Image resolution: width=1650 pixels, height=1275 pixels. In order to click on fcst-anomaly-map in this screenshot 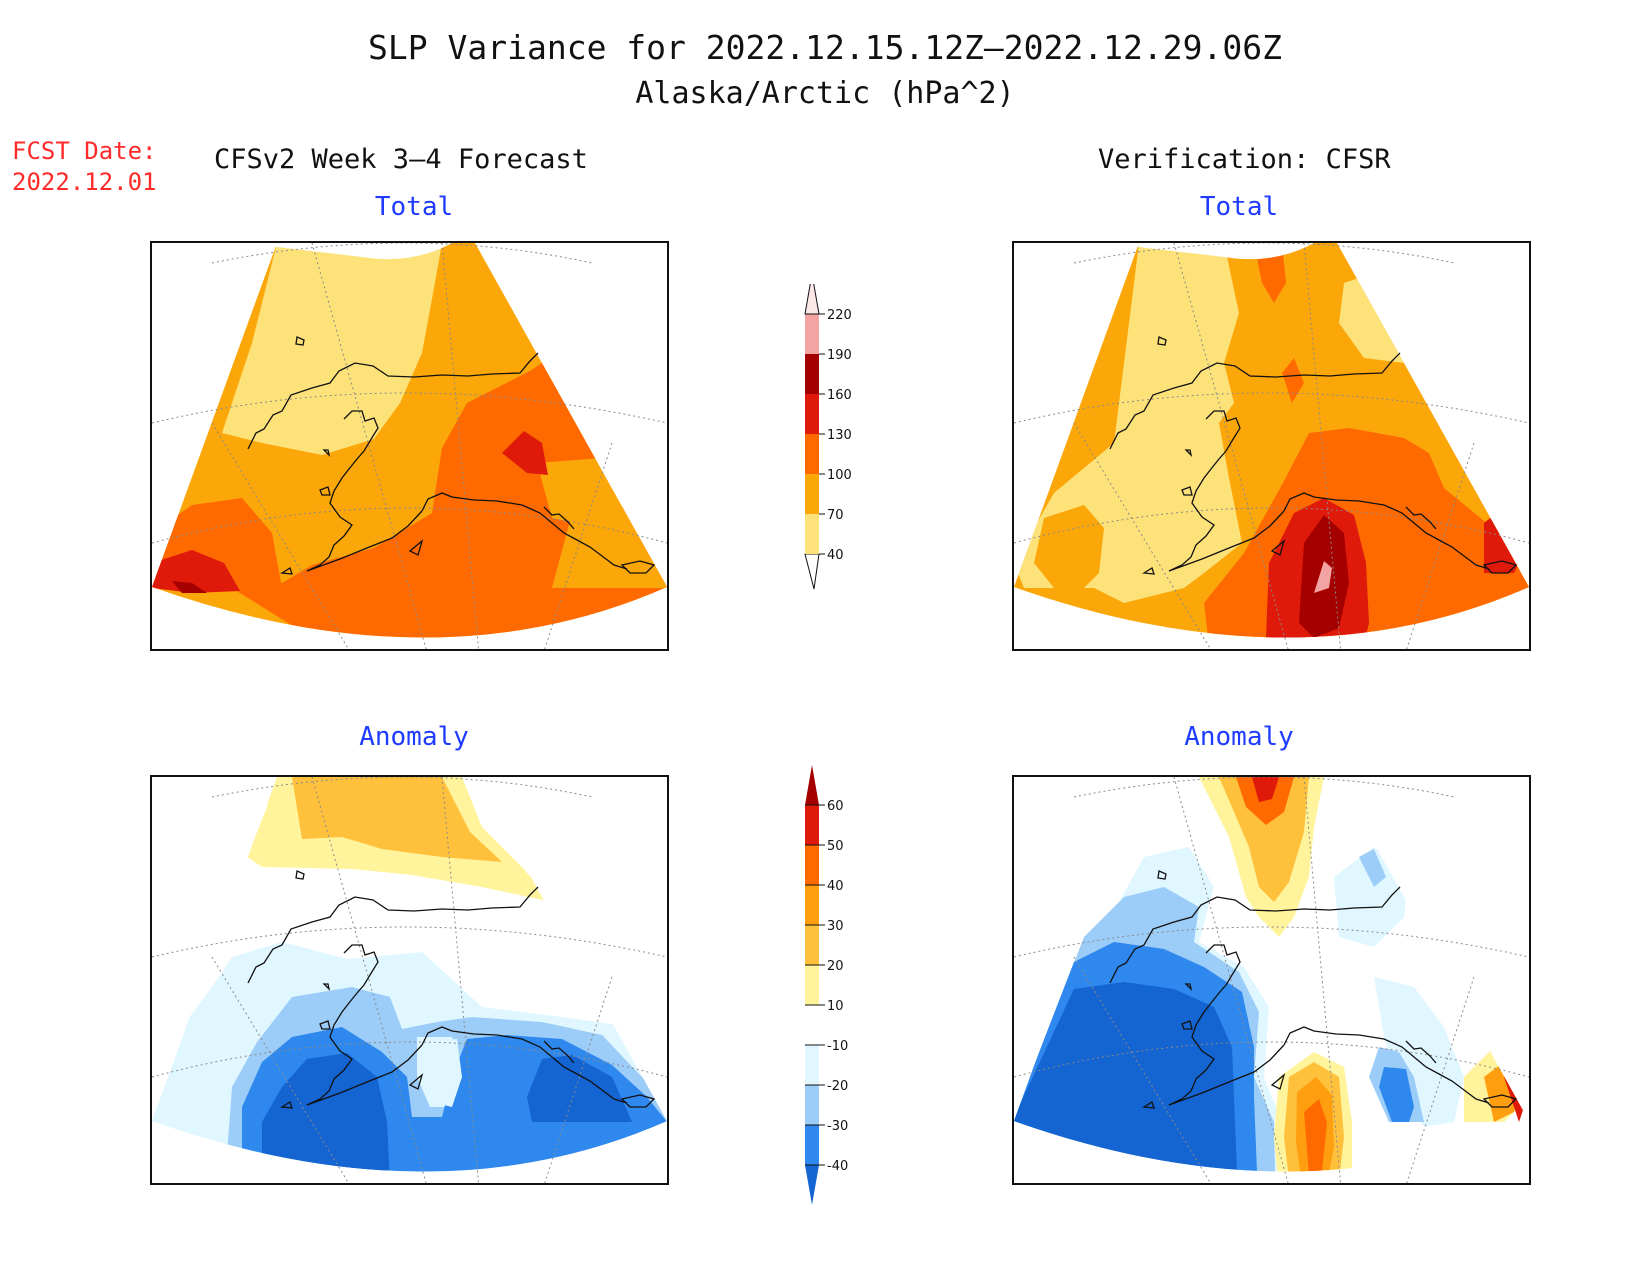, I will do `click(409, 980)`.